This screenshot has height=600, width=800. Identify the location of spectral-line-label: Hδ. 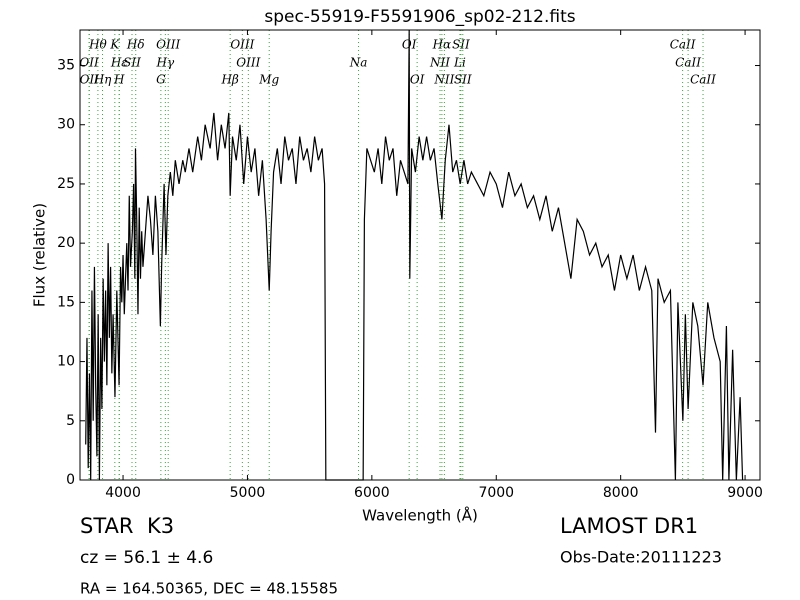
(135, 45).